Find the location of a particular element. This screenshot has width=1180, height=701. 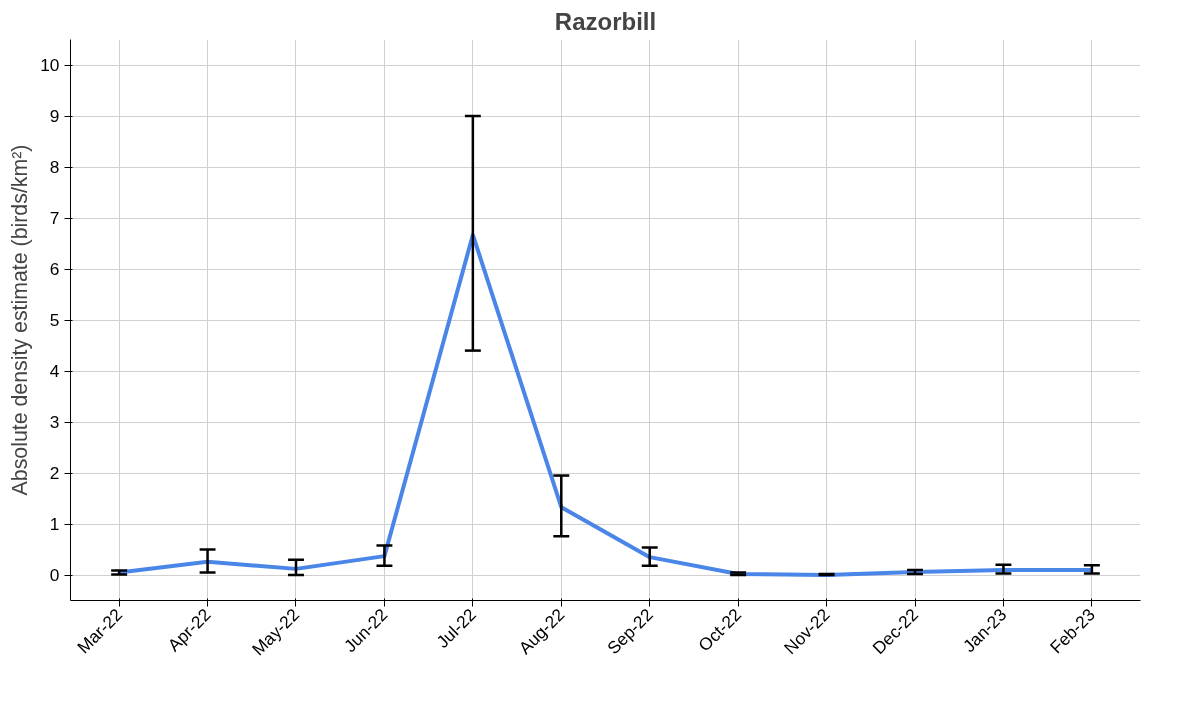

y-tick-label: 7 is located at coordinates (54, 218).